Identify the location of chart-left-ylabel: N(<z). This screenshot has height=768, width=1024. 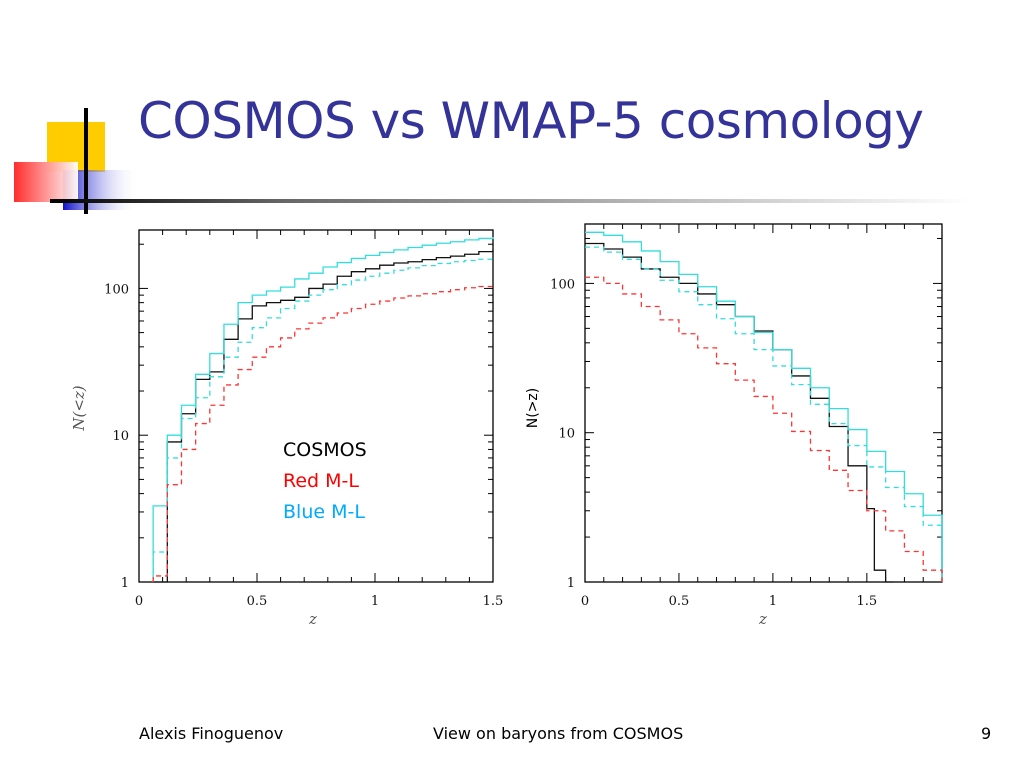
(79, 408).